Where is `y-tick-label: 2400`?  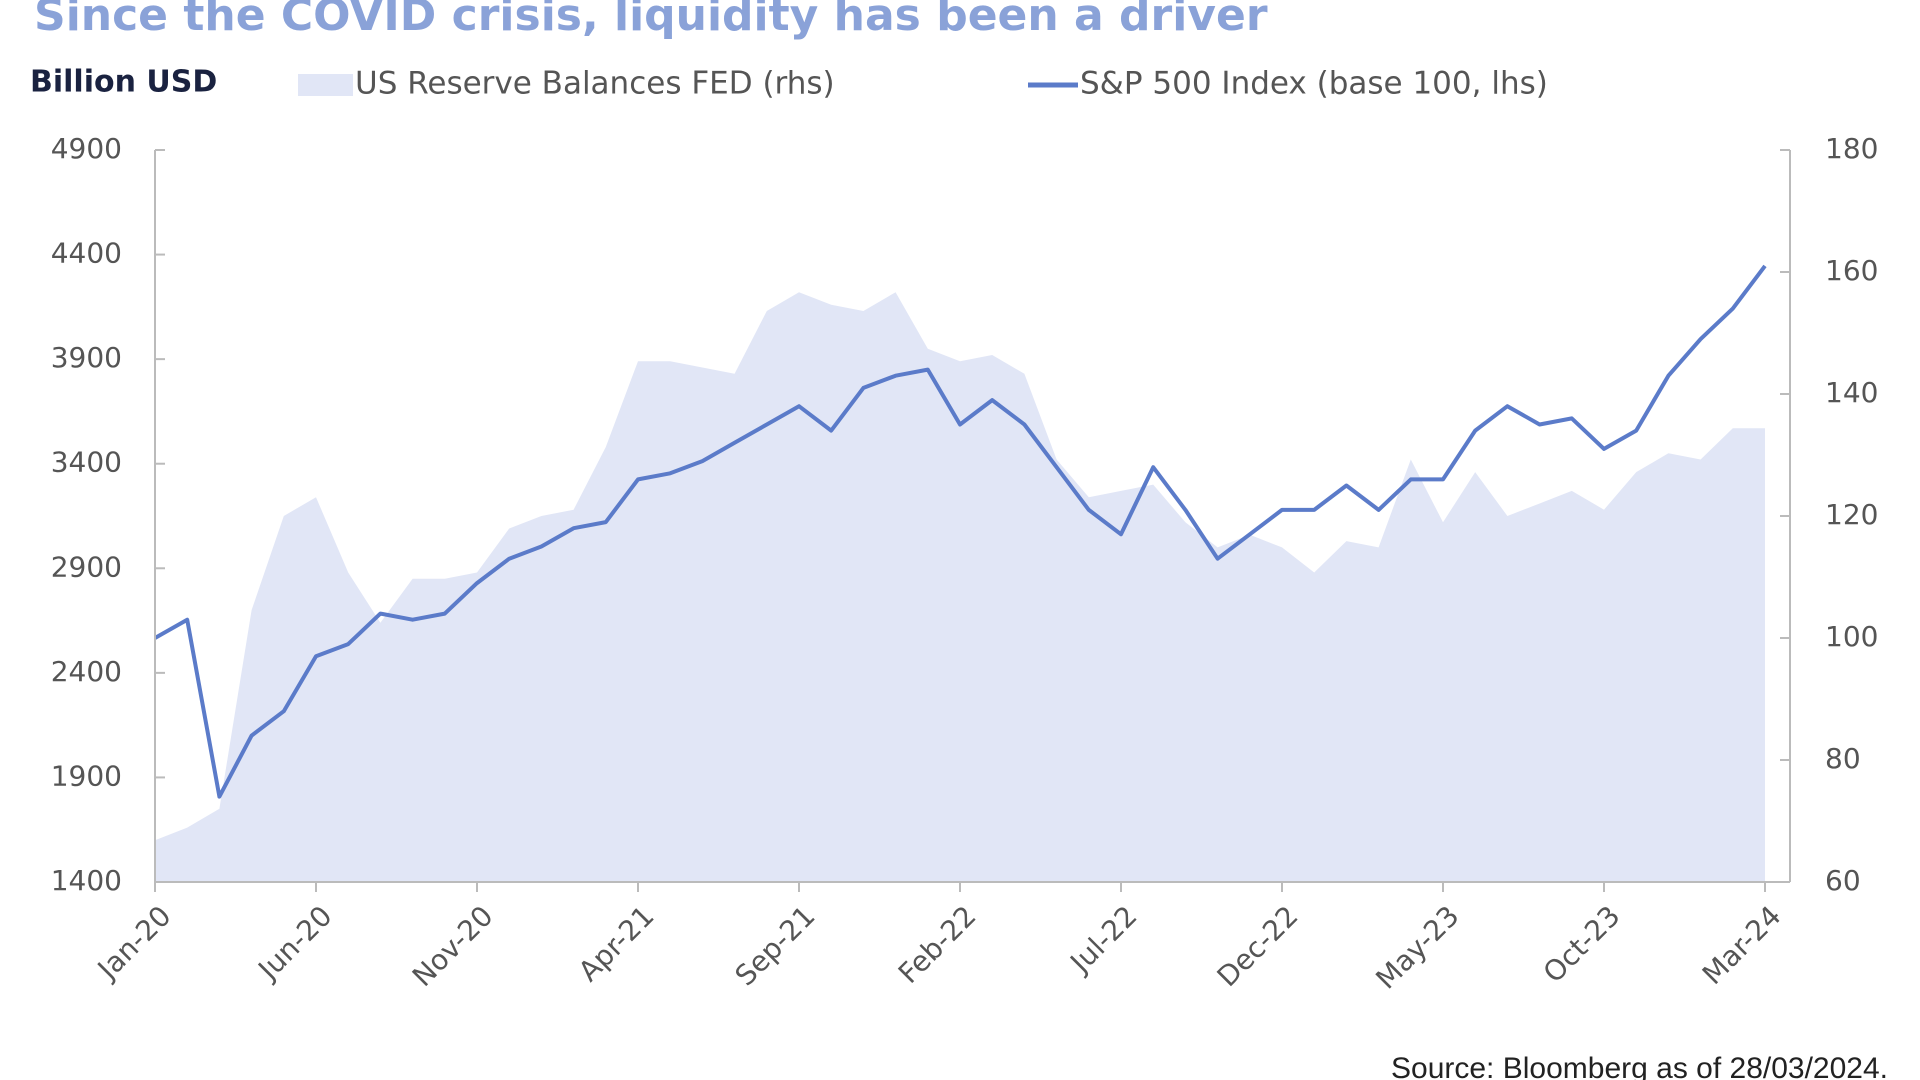
y-tick-label: 2400 is located at coordinates (86, 671).